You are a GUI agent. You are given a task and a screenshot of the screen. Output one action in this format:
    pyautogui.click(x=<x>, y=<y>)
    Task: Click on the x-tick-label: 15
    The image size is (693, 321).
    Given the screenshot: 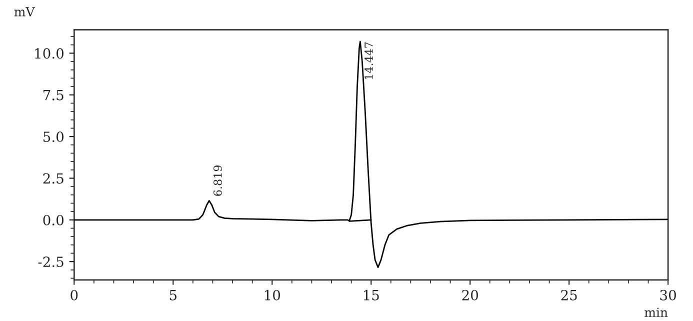 What is the action you would take?
    pyautogui.click(x=371, y=295)
    